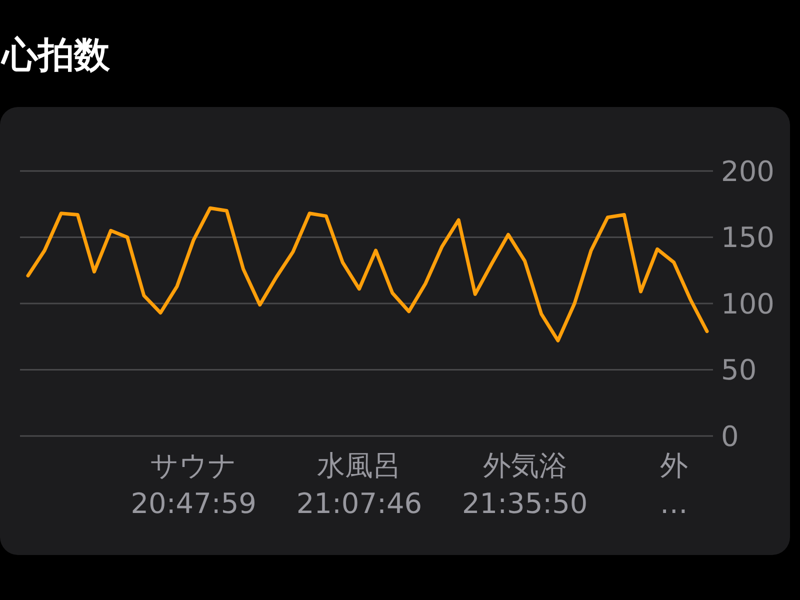 The height and width of the screenshot is (600, 800). What do you see at coordinates (359, 484) in the screenshot?
I see `x-tick-label: 水風呂 21:07:46` at bounding box center [359, 484].